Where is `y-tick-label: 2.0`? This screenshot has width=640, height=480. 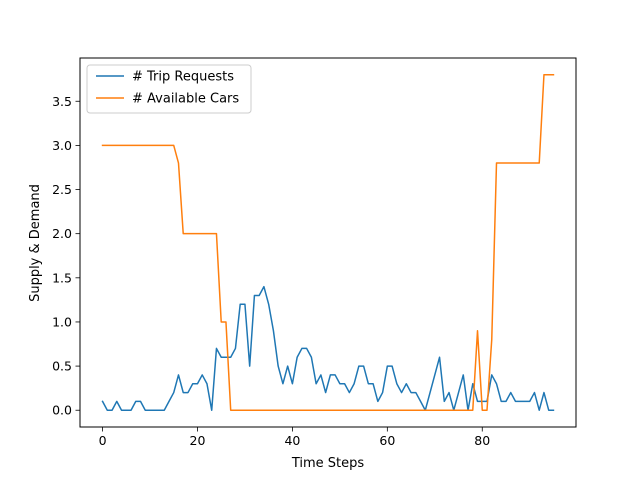
y-tick-label: 2.0 is located at coordinates (62, 233).